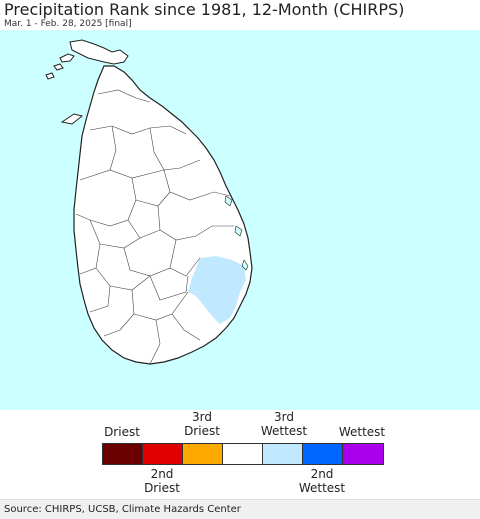 The height and width of the screenshot is (519, 480). Describe the element at coordinates (363, 454) in the screenshot. I see `swatch-wettest` at that location.